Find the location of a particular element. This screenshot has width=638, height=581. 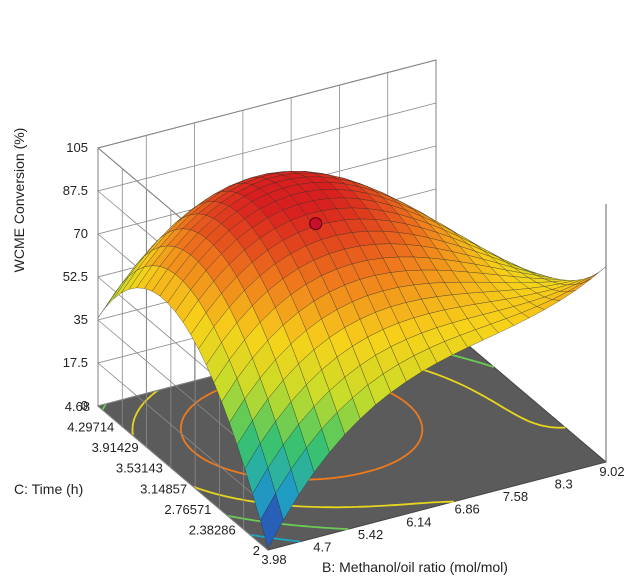

x-axis-label: B: Methanol/oil ratio (mol/mol) is located at coordinates (415, 567).